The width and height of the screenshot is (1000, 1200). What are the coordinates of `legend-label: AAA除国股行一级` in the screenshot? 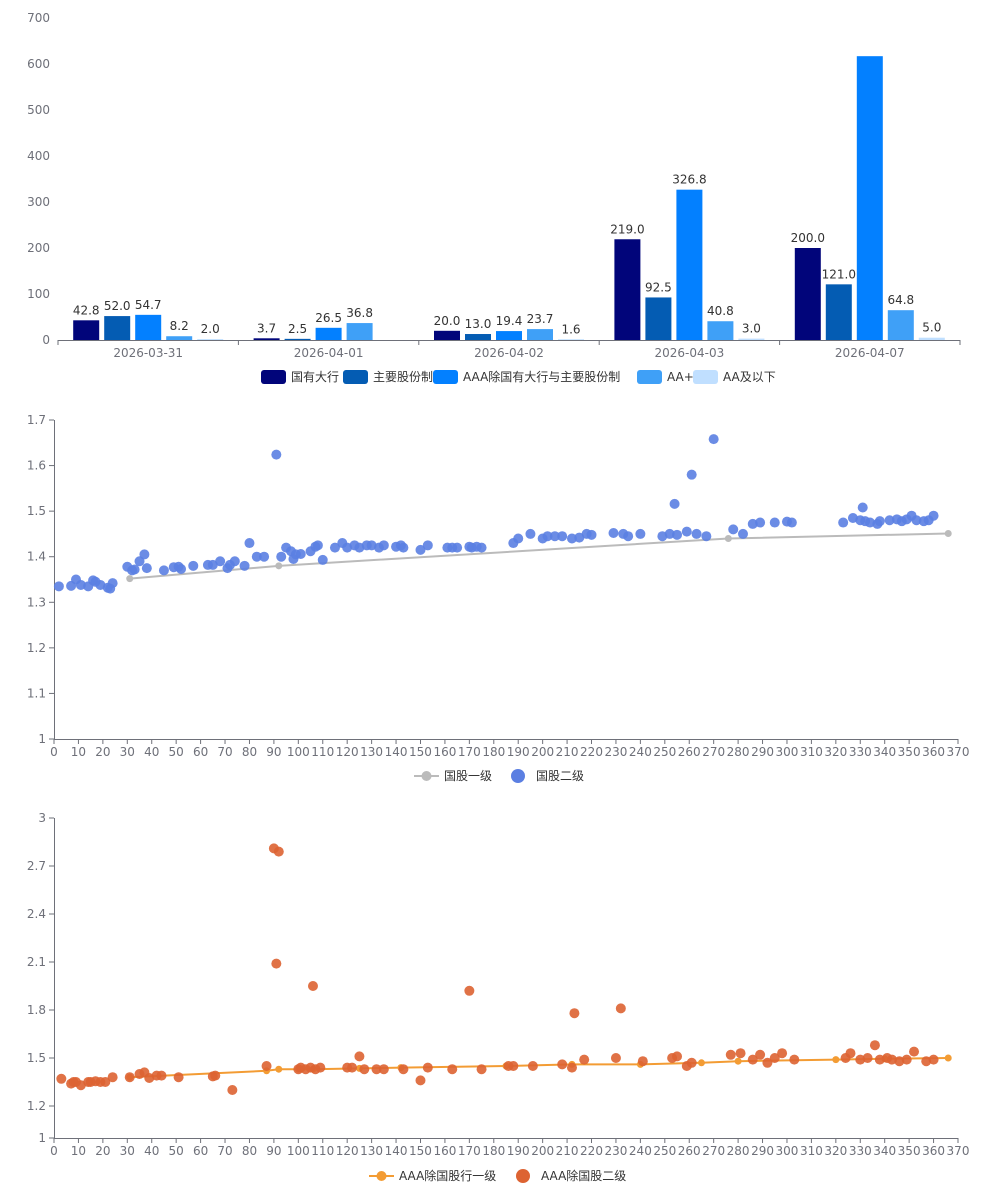 It's located at (447, 1175).